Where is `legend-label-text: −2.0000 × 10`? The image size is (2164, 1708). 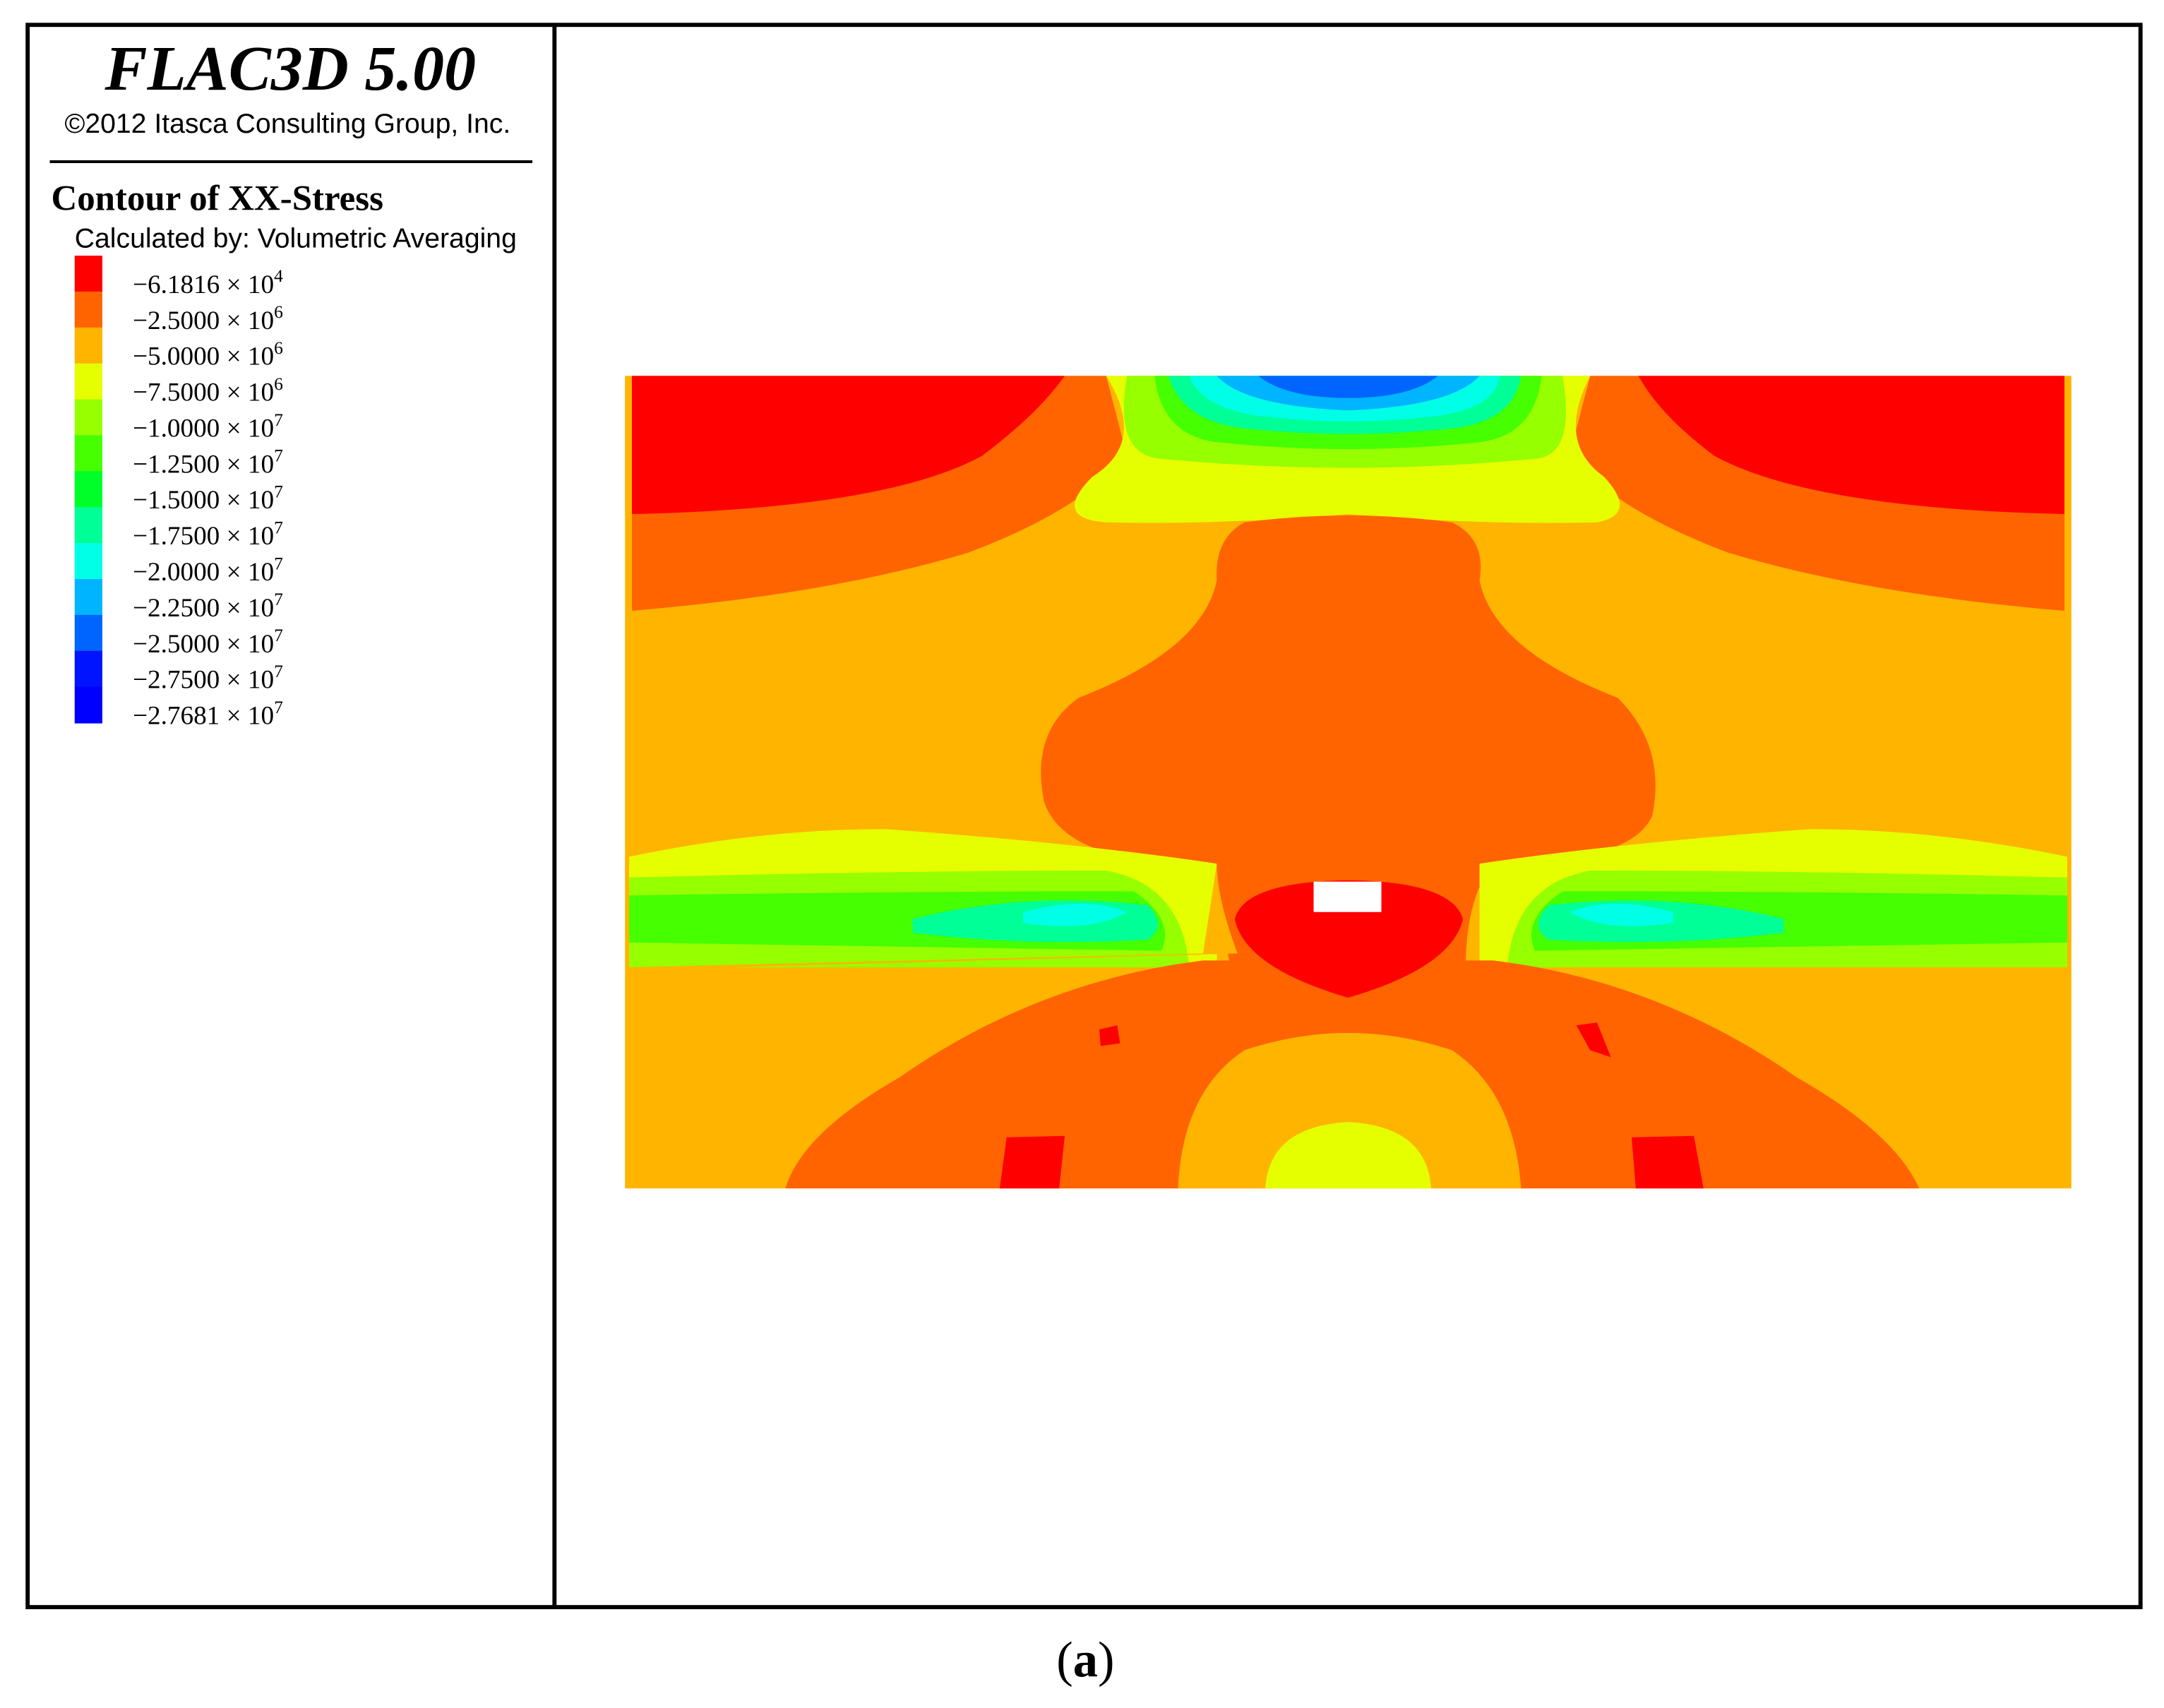 legend-label-text: −2.0000 × 10 is located at coordinates (203, 572).